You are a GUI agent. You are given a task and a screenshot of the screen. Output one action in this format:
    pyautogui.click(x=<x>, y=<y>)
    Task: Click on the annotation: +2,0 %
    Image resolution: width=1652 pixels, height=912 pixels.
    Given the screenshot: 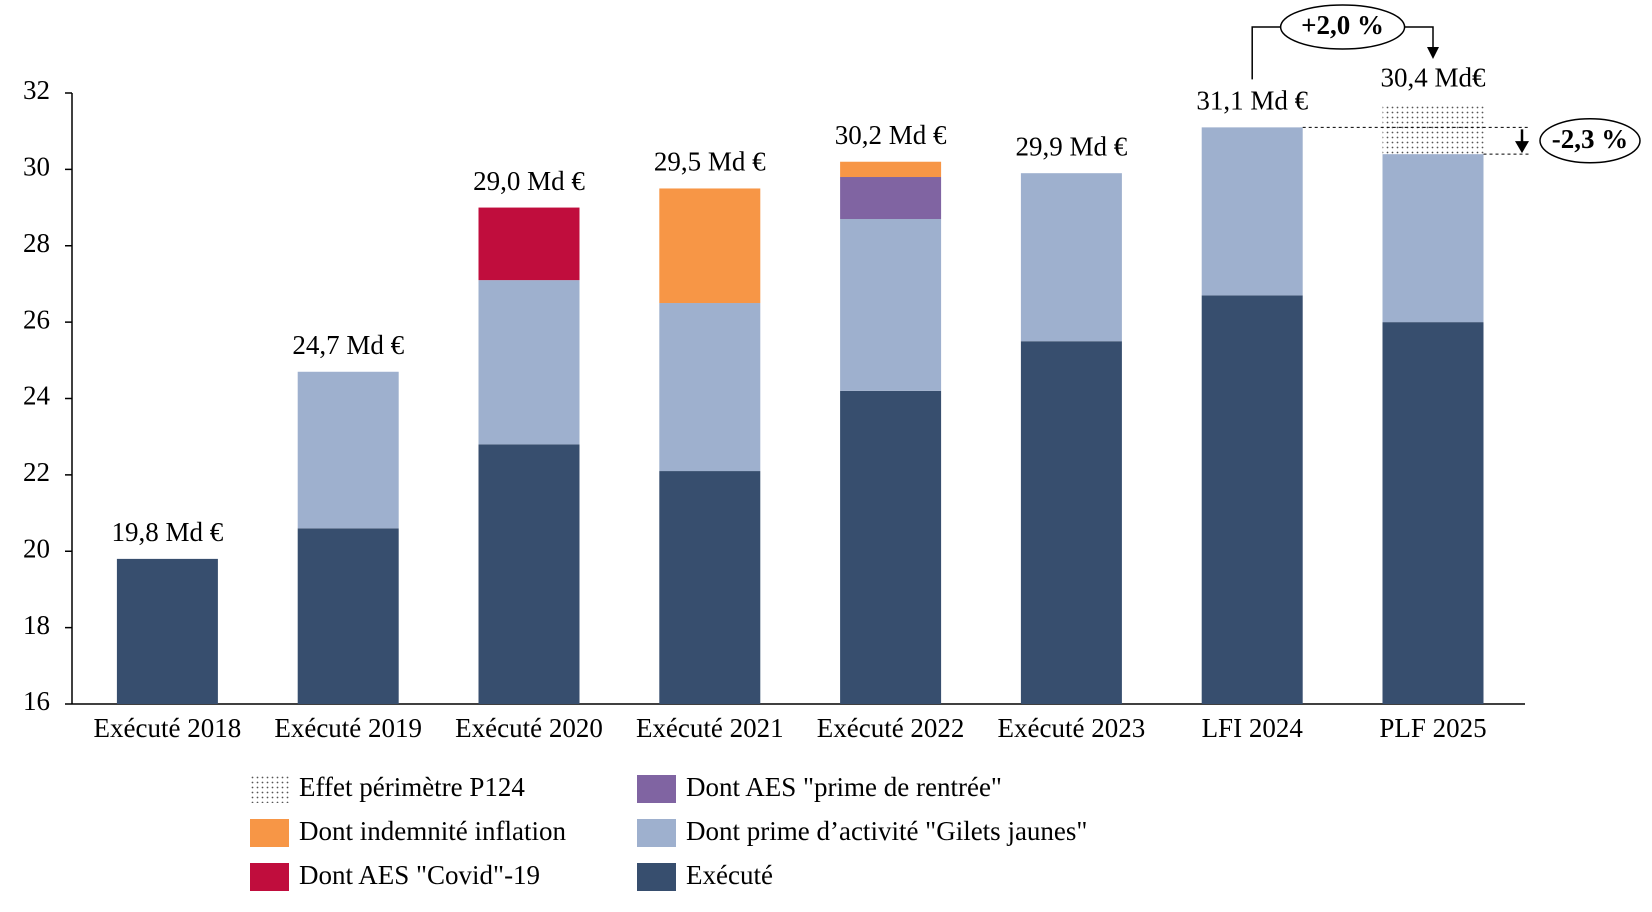 What is the action you would take?
    pyautogui.click(x=1342, y=25)
    